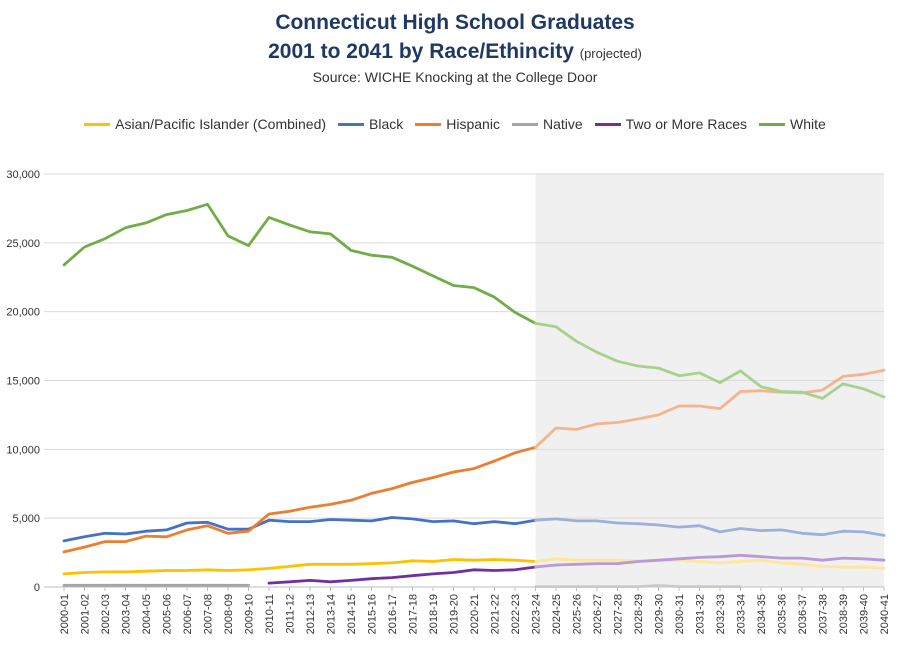  What do you see at coordinates (496, 614) in the screenshot?
I see `x-tick-label: 2021-22` at bounding box center [496, 614].